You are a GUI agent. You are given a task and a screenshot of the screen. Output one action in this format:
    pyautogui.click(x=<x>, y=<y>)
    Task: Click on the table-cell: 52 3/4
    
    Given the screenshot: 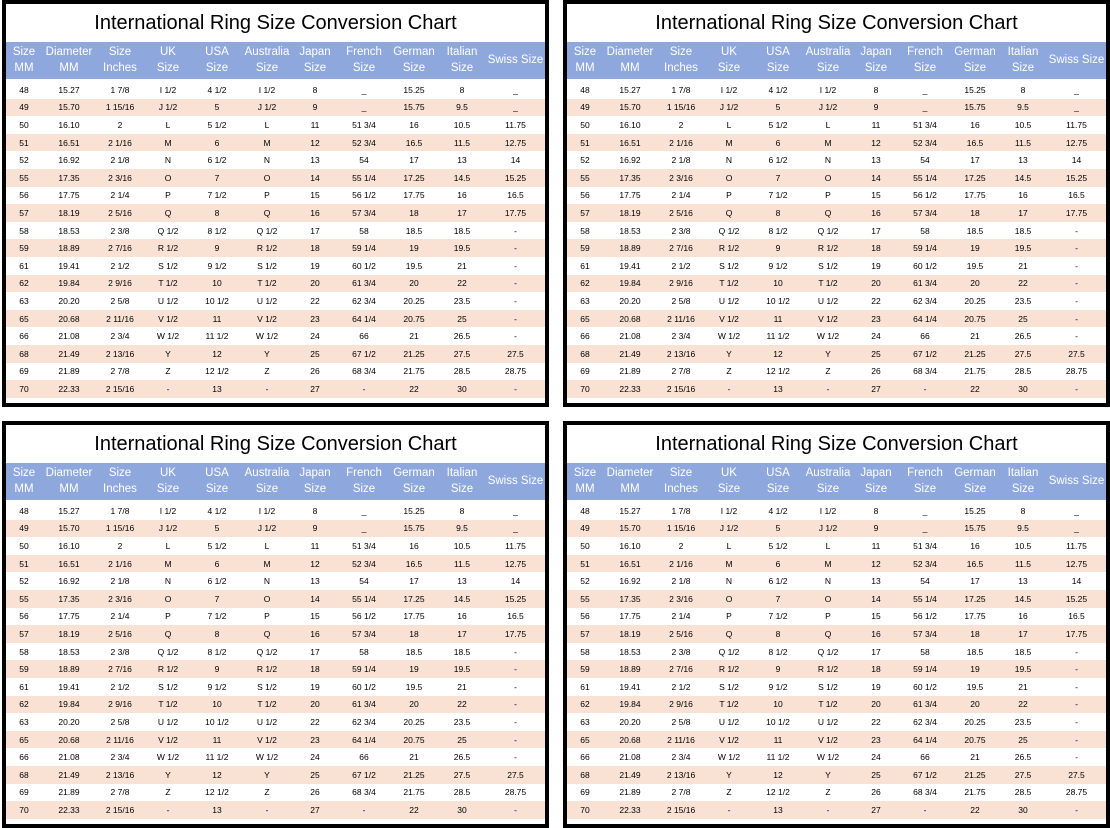 What is the action you would take?
    pyautogui.click(x=364, y=142)
    